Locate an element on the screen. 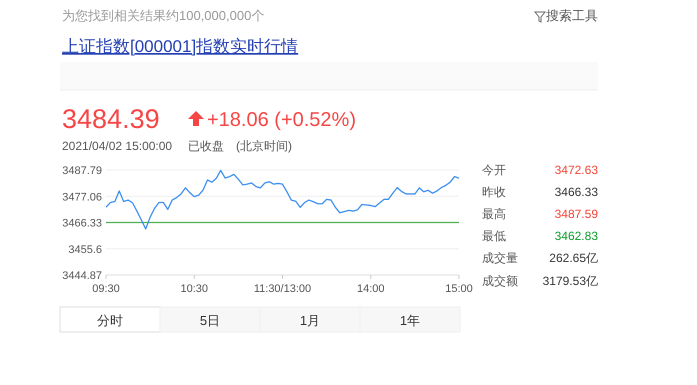  x-tick-label: 14:00 is located at coordinates (370, 289).